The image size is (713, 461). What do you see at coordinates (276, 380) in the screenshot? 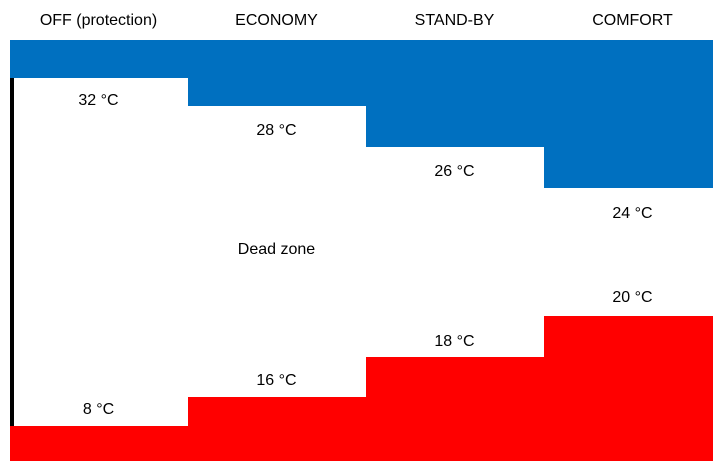
I see `heating-setpoint-economy: 16 °C` at bounding box center [276, 380].